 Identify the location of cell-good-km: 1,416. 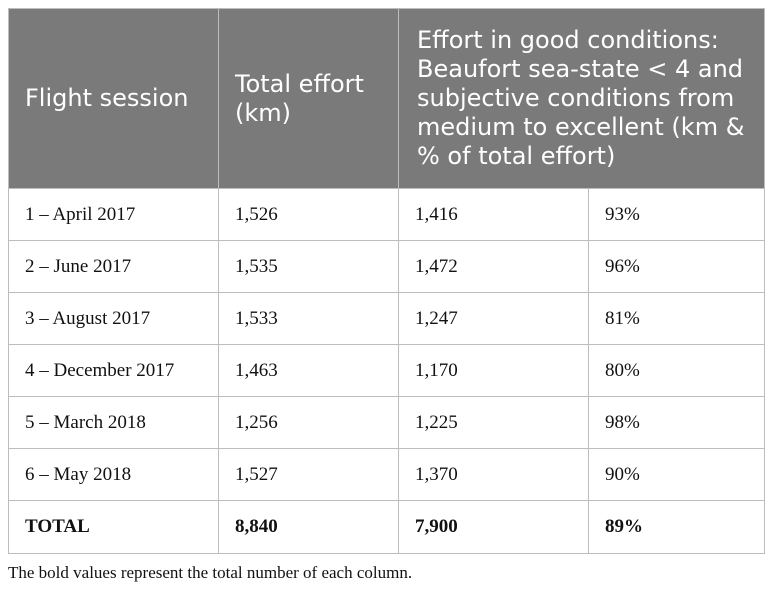
(493, 214).